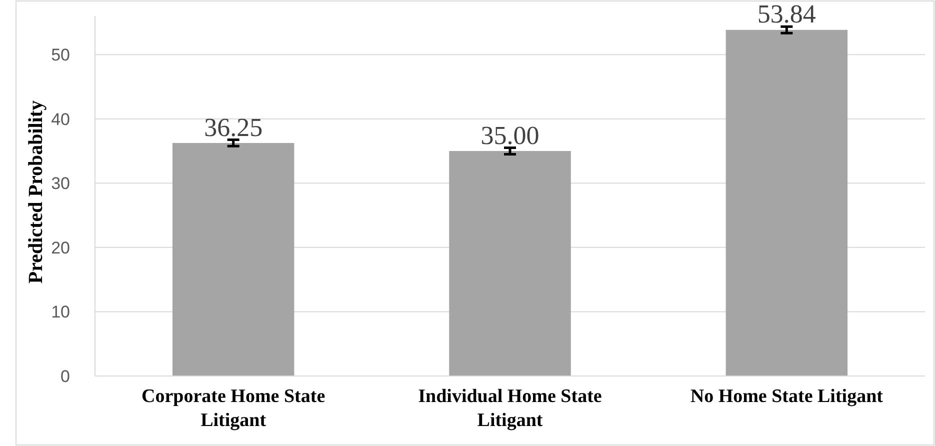  Describe the element at coordinates (60, 184) in the screenshot. I see `y-tick-label: 30` at that location.